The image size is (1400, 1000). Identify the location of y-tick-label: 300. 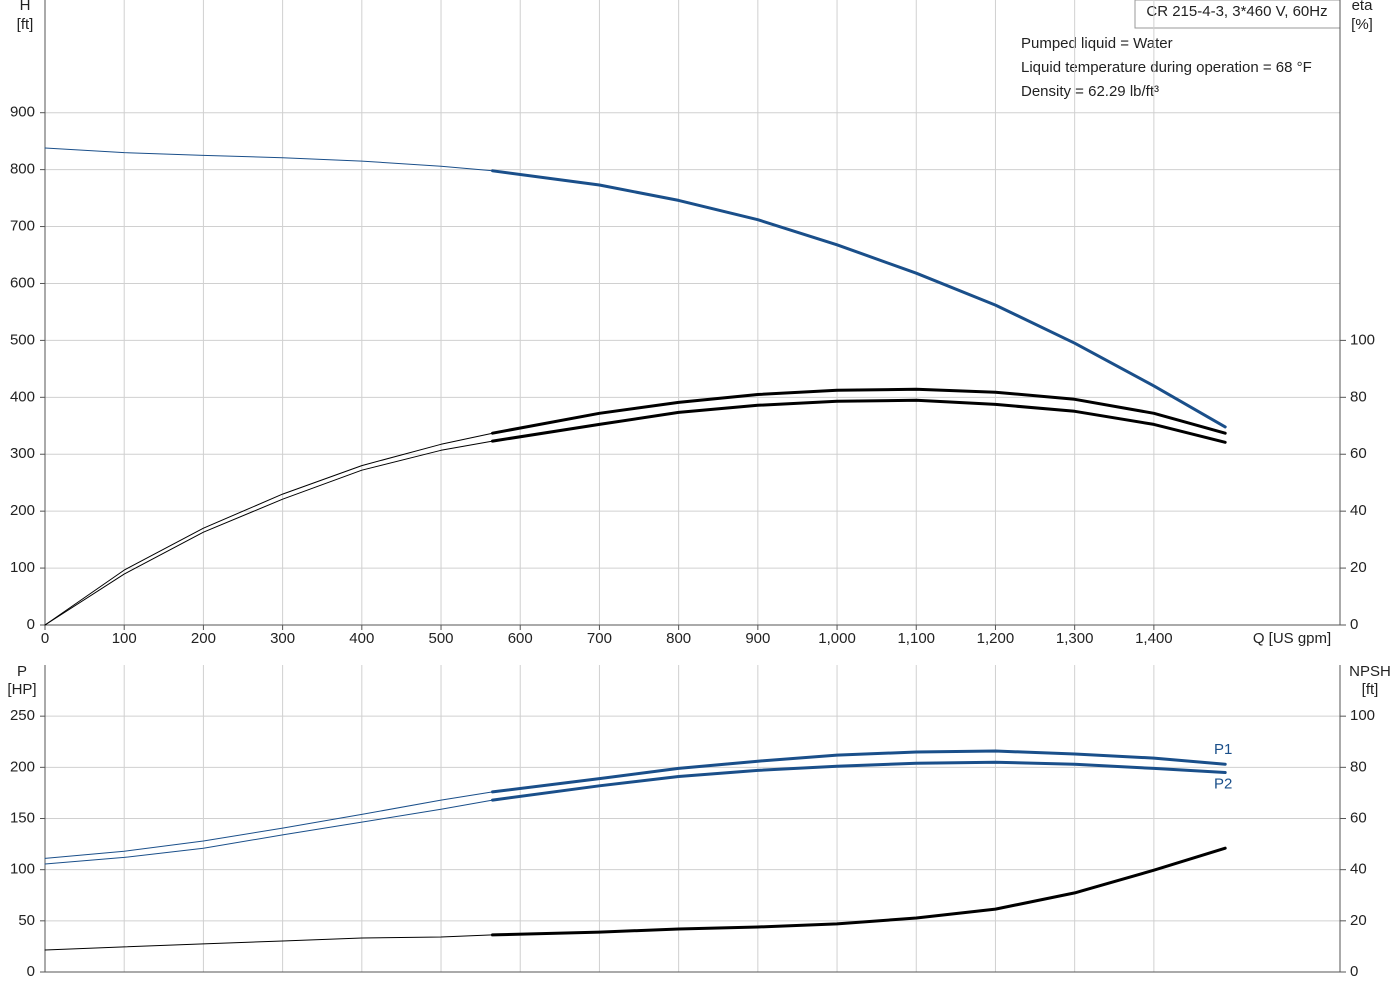
(22, 453).